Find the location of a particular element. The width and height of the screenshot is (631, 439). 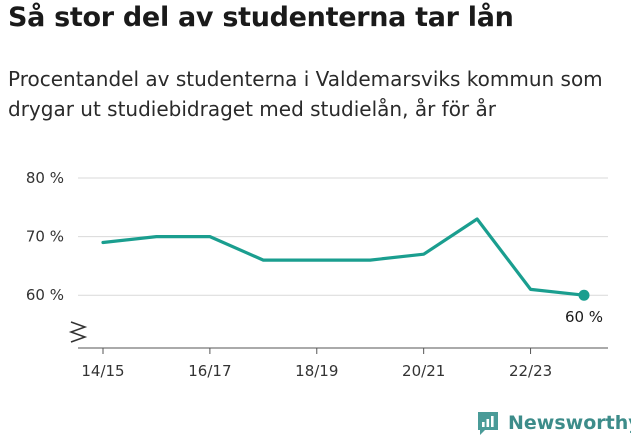

brand-logo: Newsworthy is located at coordinates (553, 423).